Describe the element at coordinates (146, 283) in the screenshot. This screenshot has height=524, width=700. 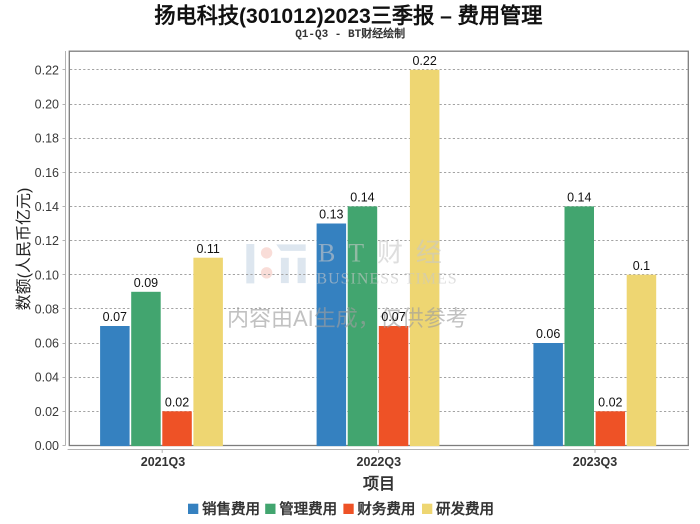
I see `svg-text: 0.09` at that location.